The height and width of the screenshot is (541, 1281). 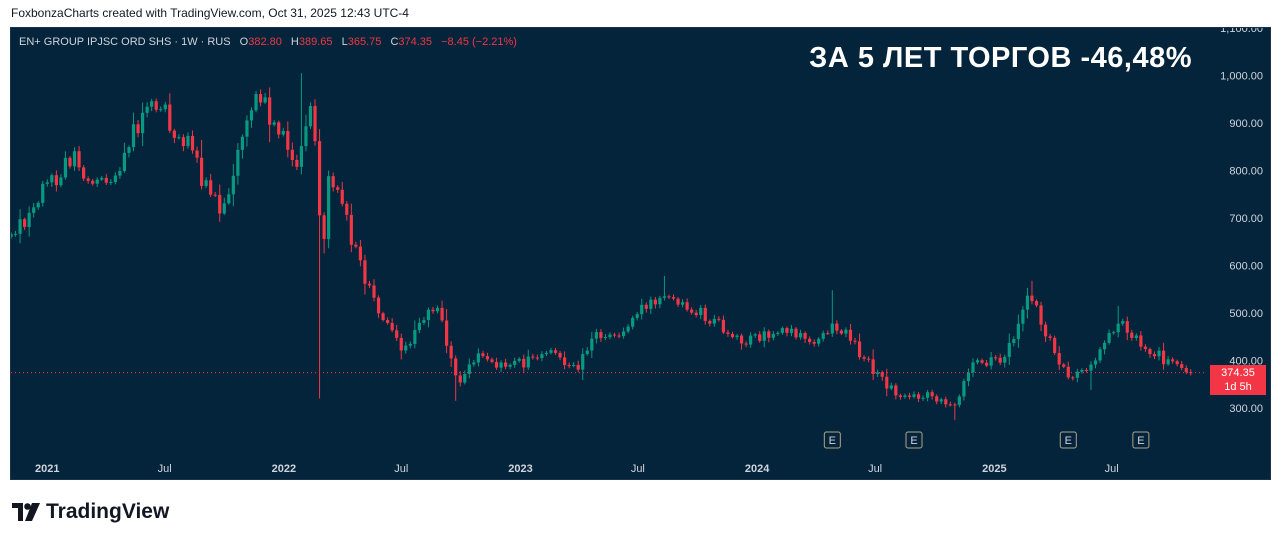 I want to click on last-price-tag: 374.35 1d 5h, so click(x=1238, y=380).